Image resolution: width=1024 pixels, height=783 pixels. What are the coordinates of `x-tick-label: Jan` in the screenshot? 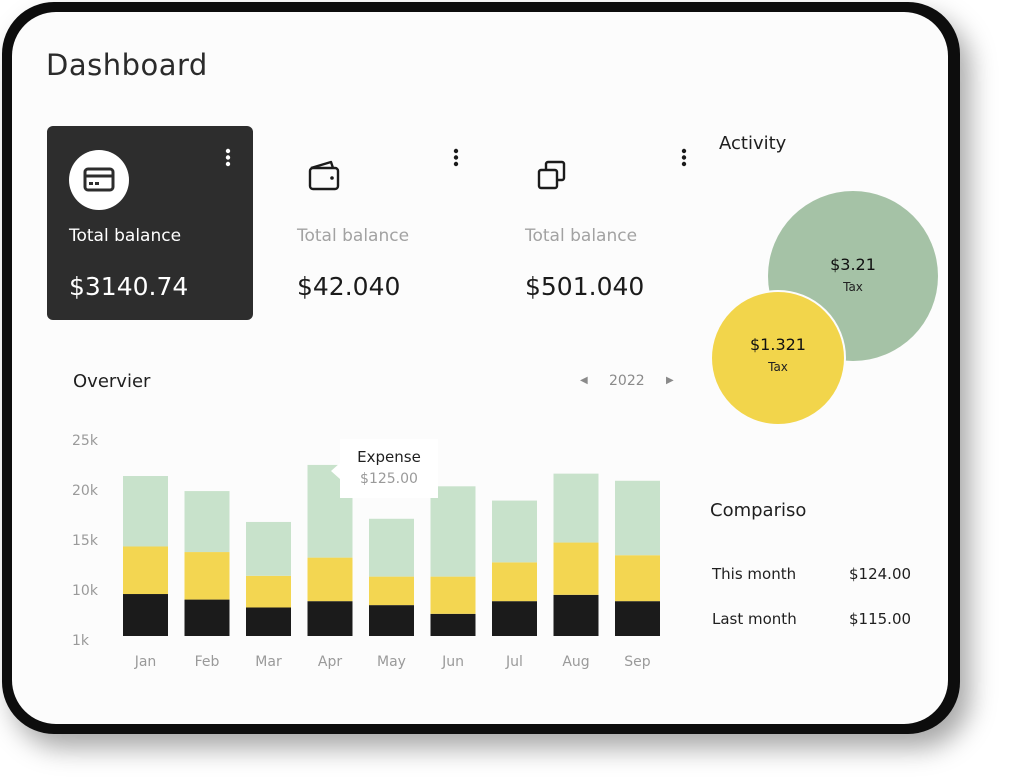 It's located at (145, 662).